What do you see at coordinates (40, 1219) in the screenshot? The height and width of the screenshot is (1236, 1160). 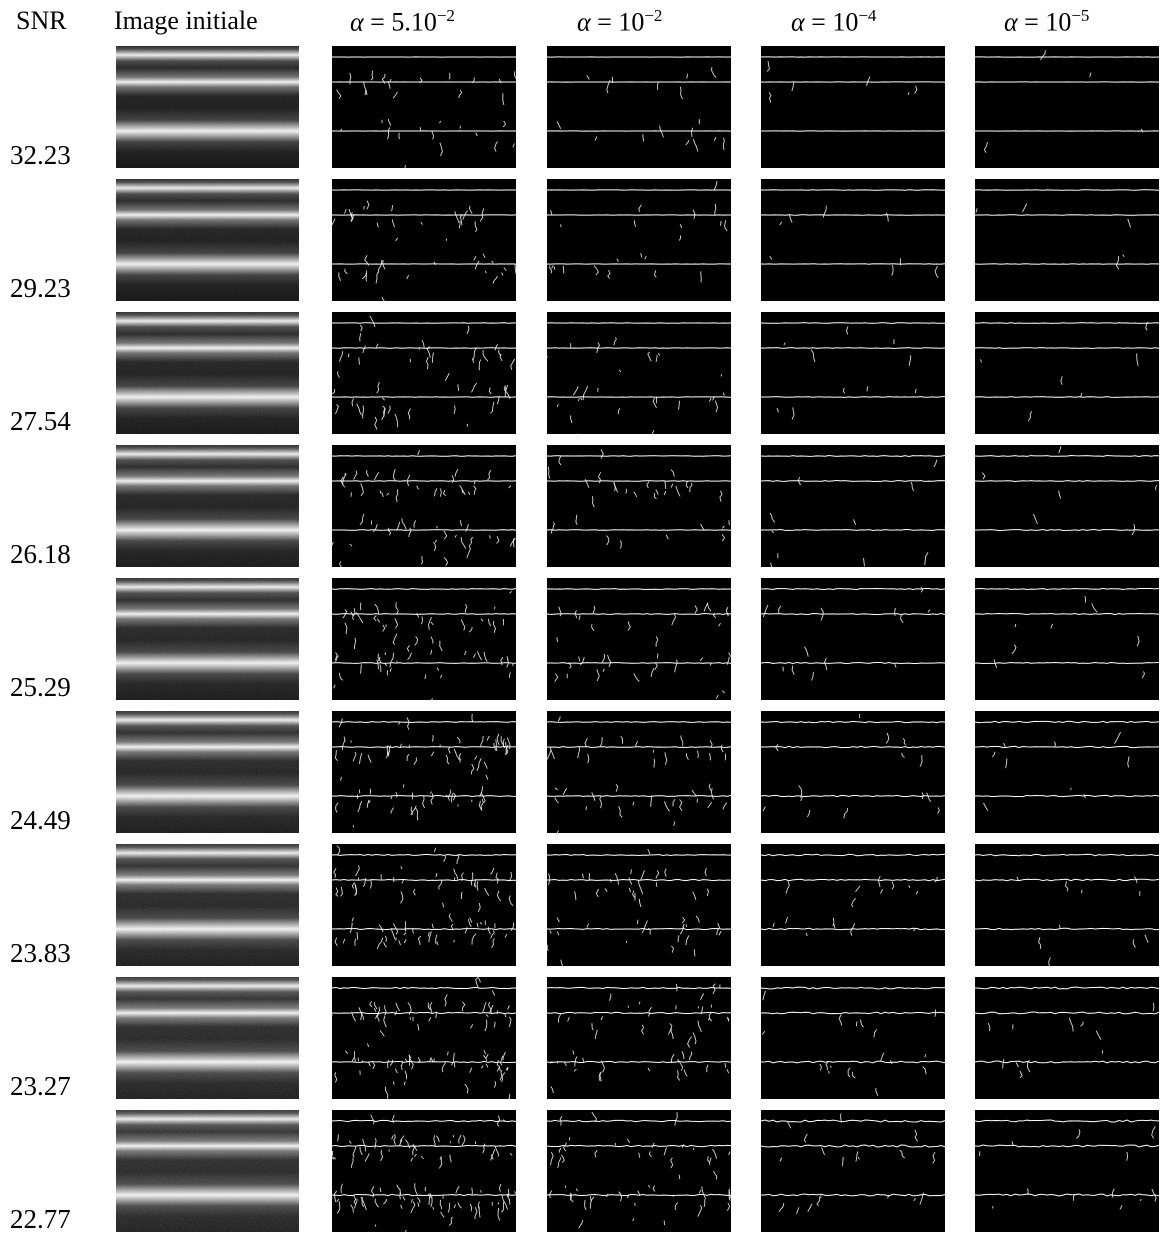 I see `snr-value: 22.77` at bounding box center [40, 1219].